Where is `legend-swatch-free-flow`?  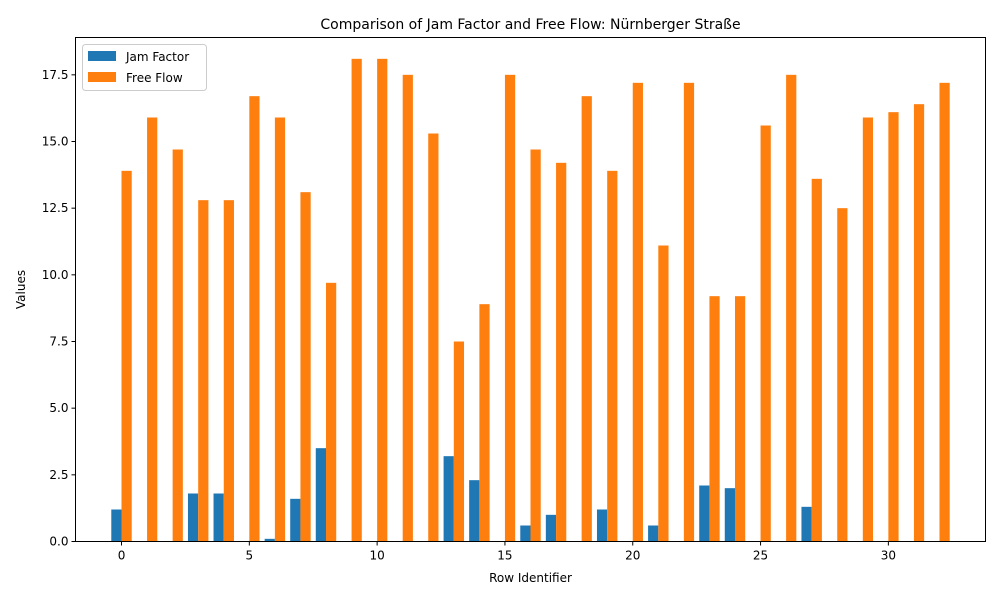
legend-swatch-free-flow is located at coordinates (102, 77).